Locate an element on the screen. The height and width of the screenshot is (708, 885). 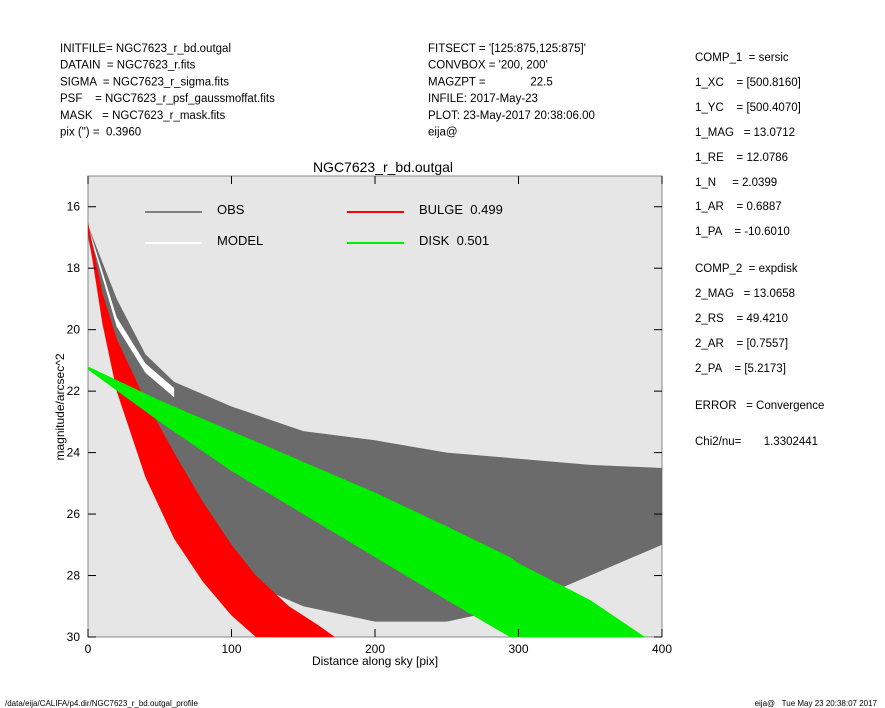
chart-title: NGC7623_r_bd.outgal is located at coordinates (383, 167).